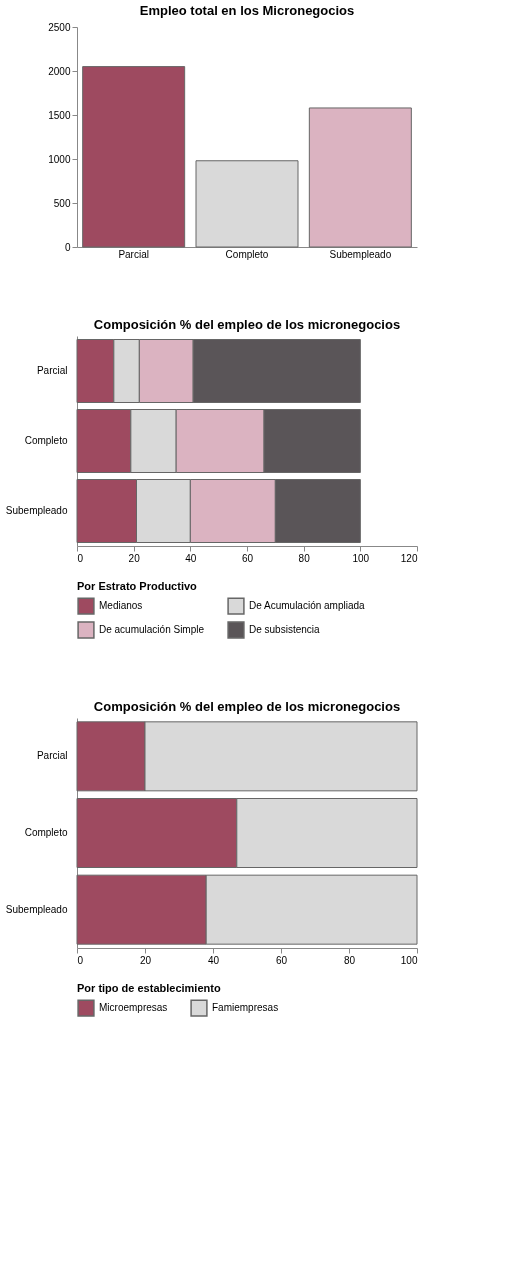 The image size is (526, 1285). Describe the element at coordinates (307, 606) in the screenshot. I see `legend-label: De Acumulación ampliada` at that location.